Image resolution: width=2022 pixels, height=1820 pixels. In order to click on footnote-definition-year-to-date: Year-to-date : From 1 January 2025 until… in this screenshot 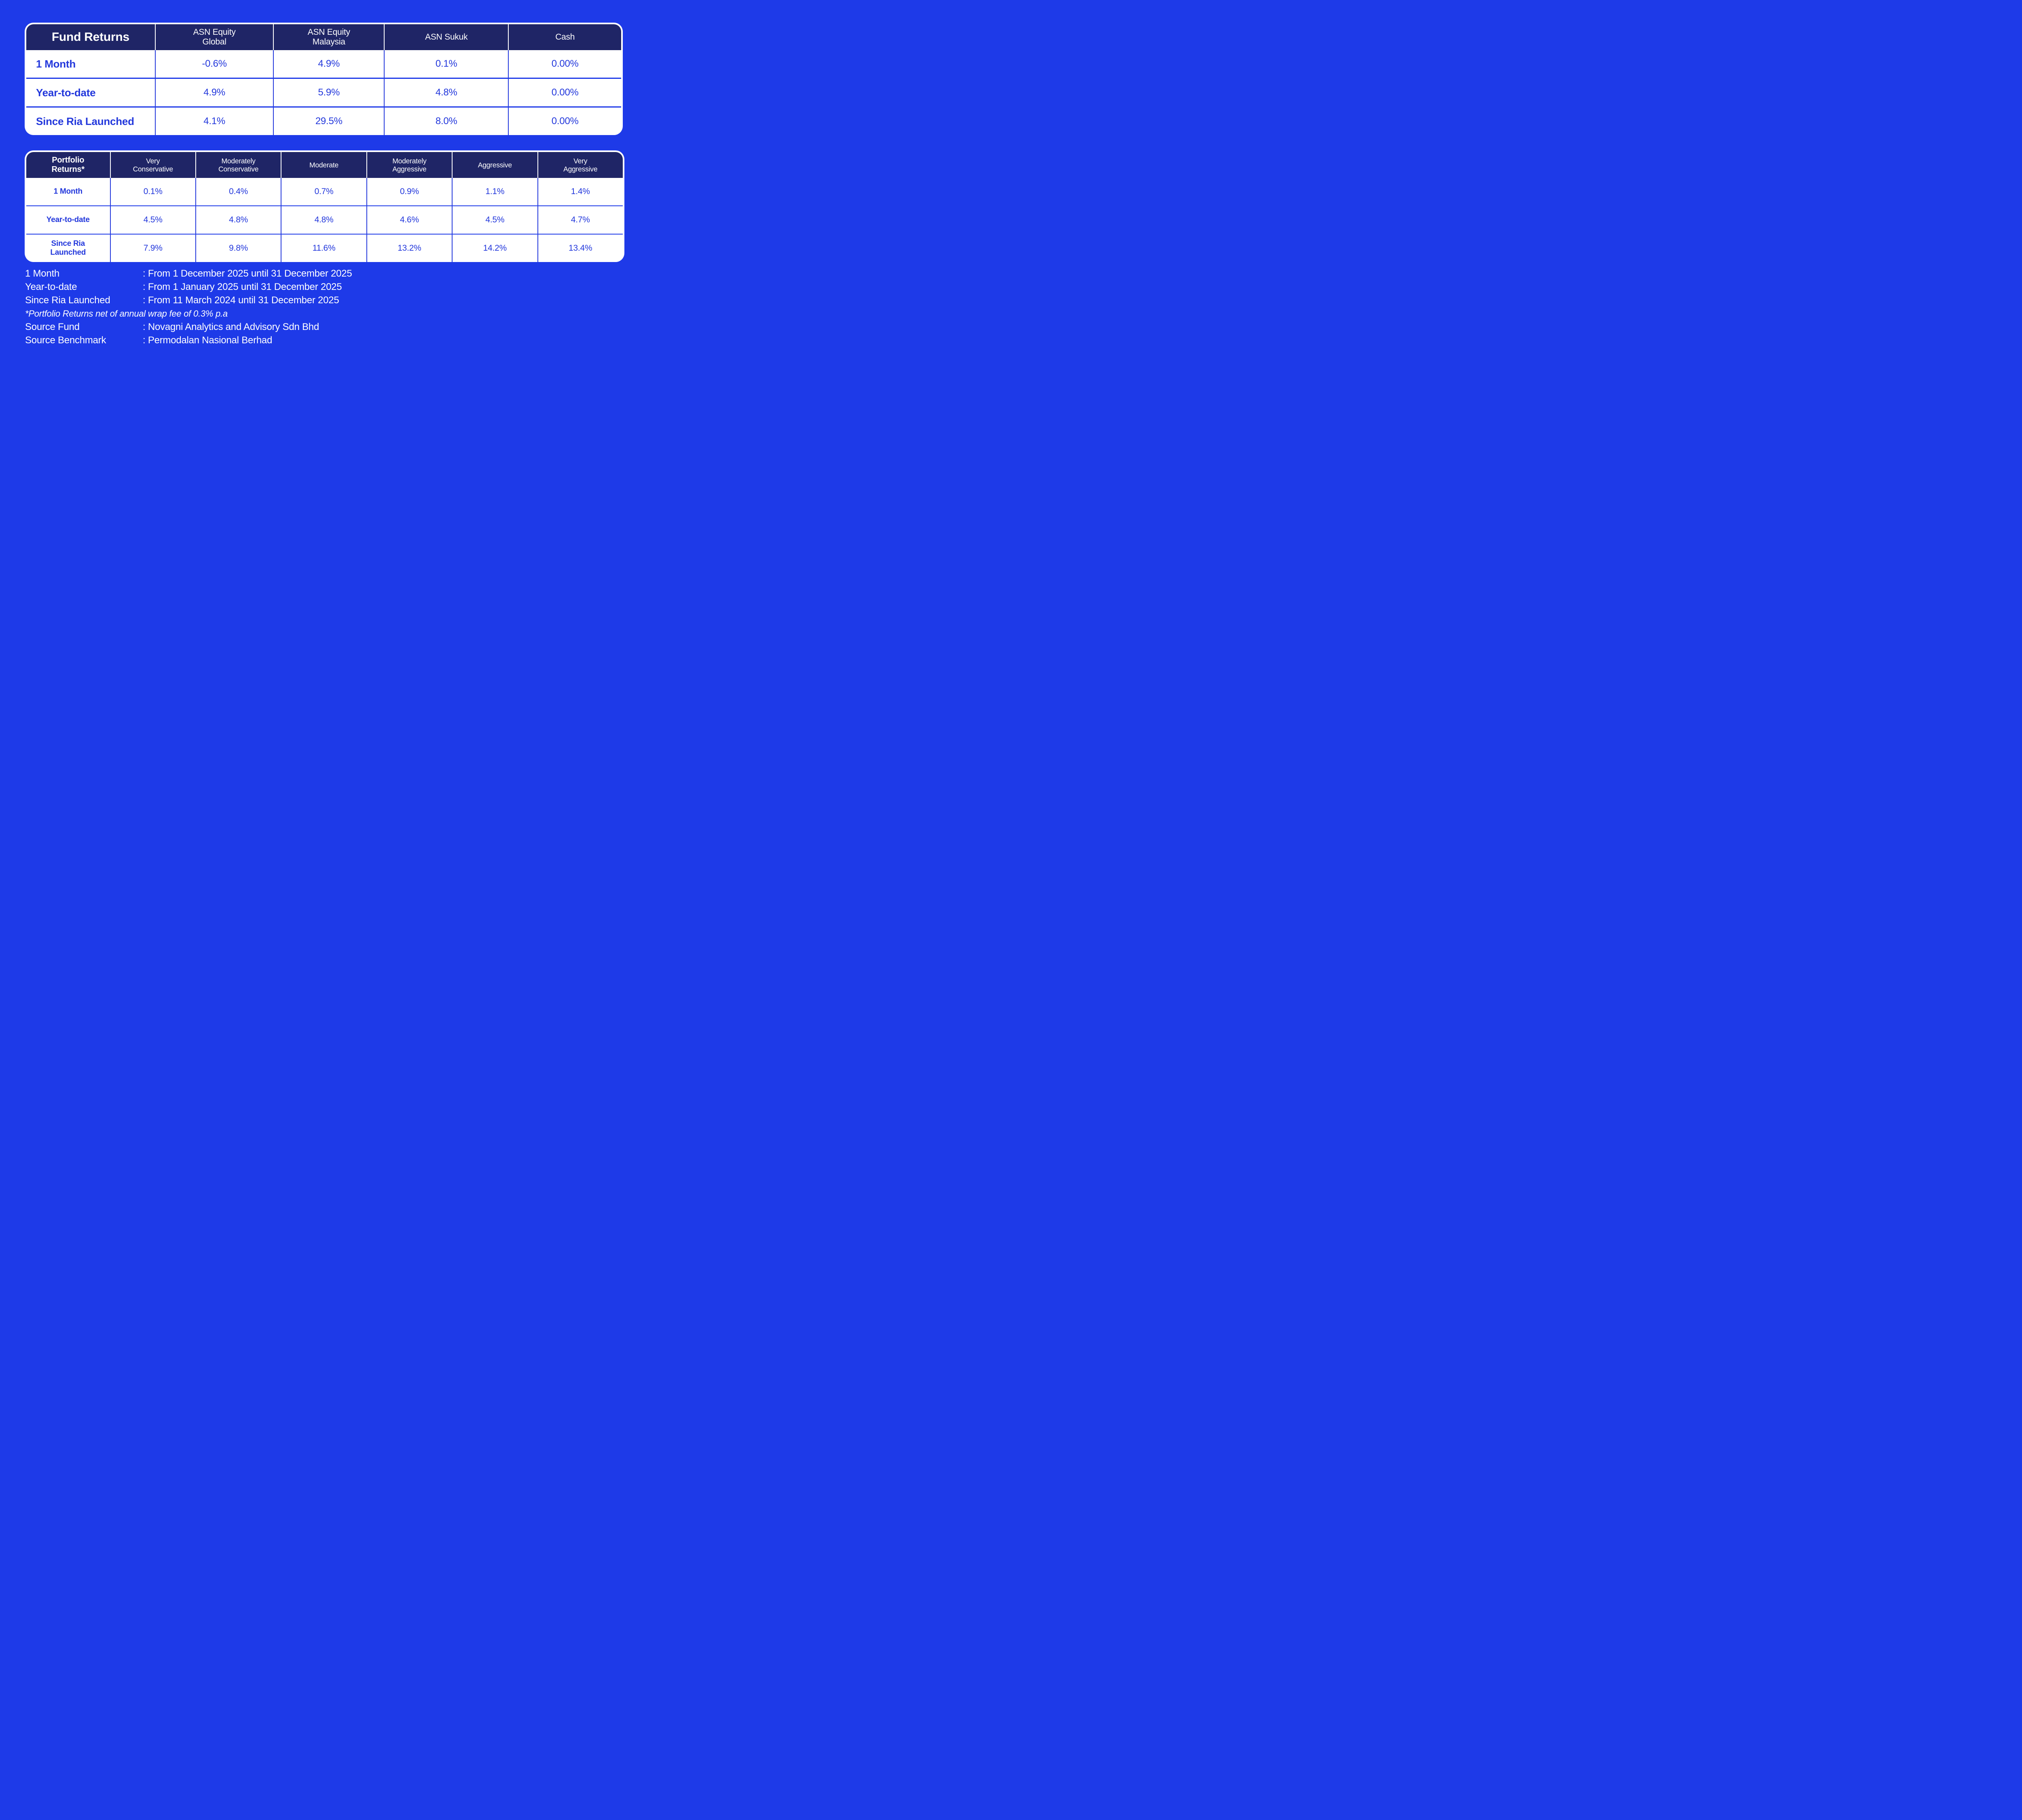, I will do `click(188, 287)`.